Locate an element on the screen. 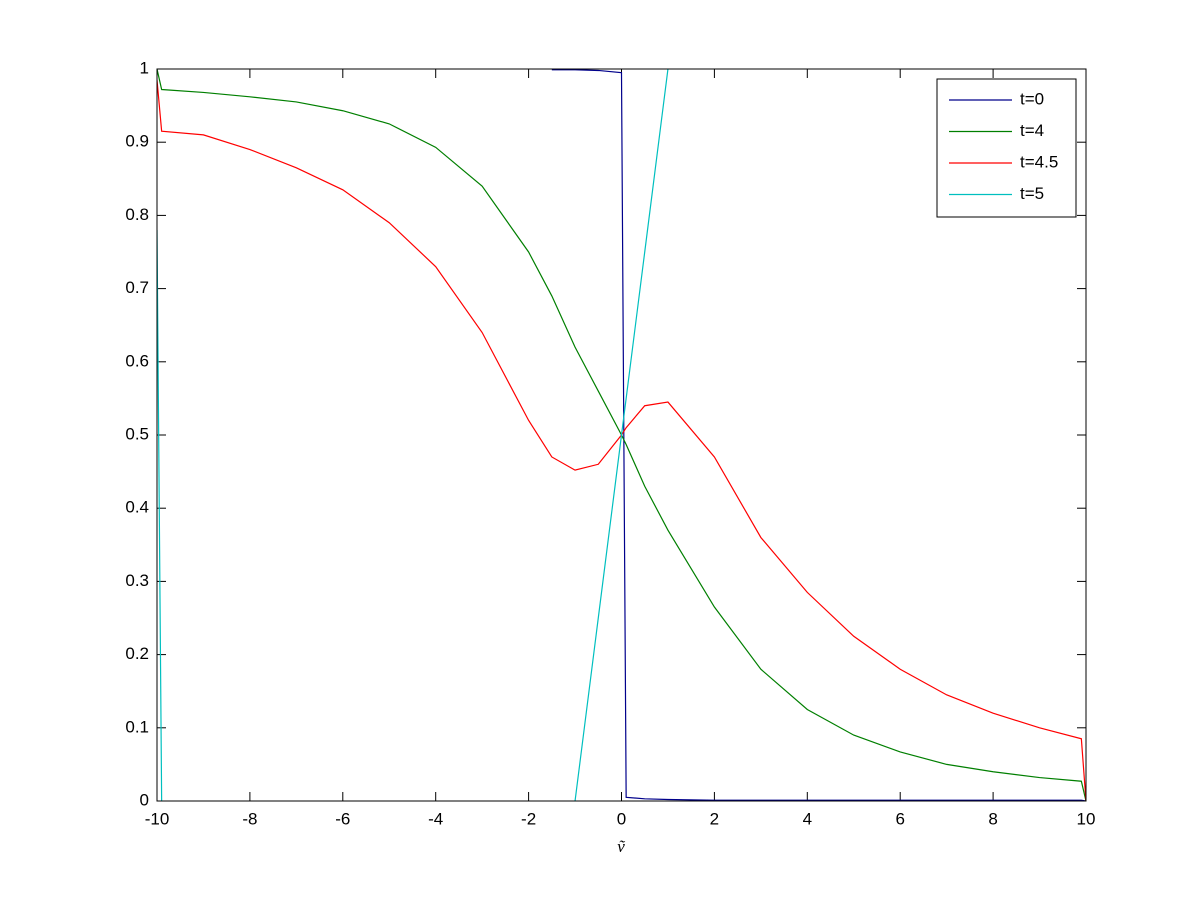 The height and width of the screenshot is (900, 1200). x-tick-label: -10 is located at coordinates (157, 818).